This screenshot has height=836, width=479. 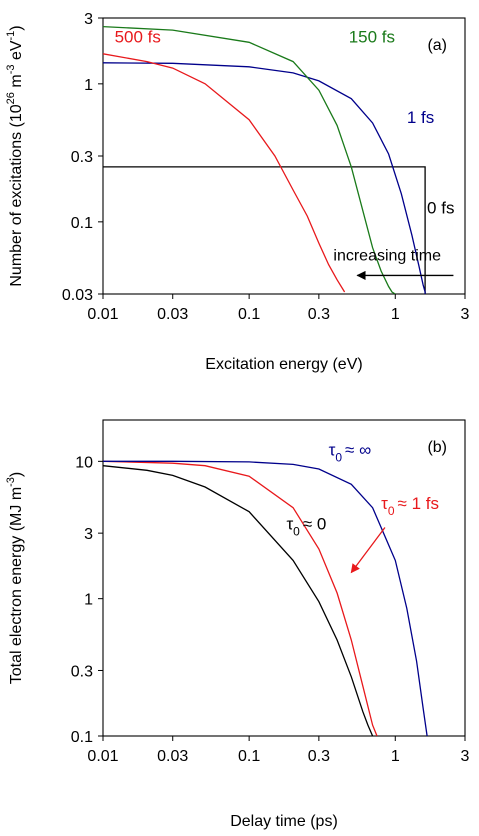 What do you see at coordinates (84, 462) in the screenshot?
I see `y-tick-label: 10` at bounding box center [84, 462].